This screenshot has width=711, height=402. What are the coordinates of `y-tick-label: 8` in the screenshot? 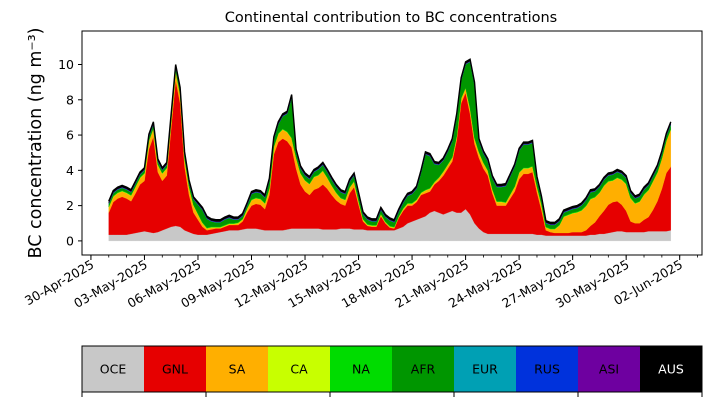 It's located at (70, 99).